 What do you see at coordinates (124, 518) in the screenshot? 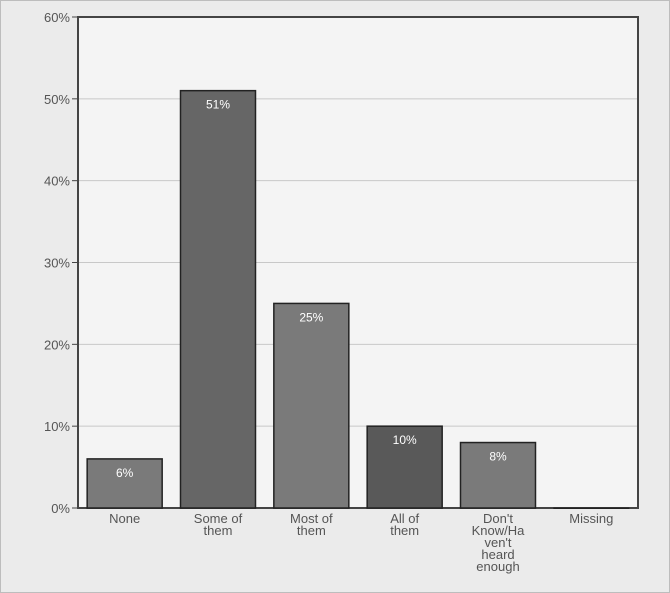
I see `x-tick-label: None` at bounding box center [124, 518].